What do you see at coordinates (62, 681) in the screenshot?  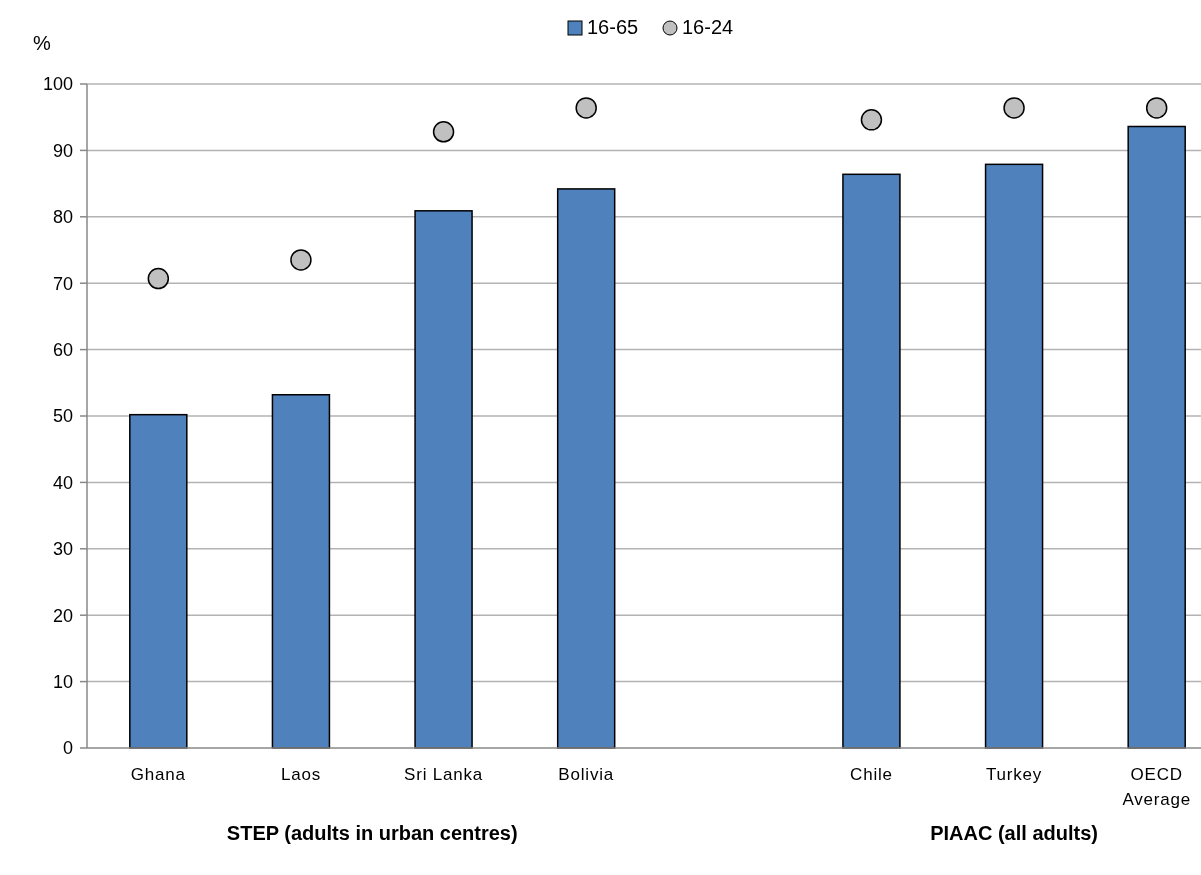 I see `y-tick-label: 10` at bounding box center [62, 681].